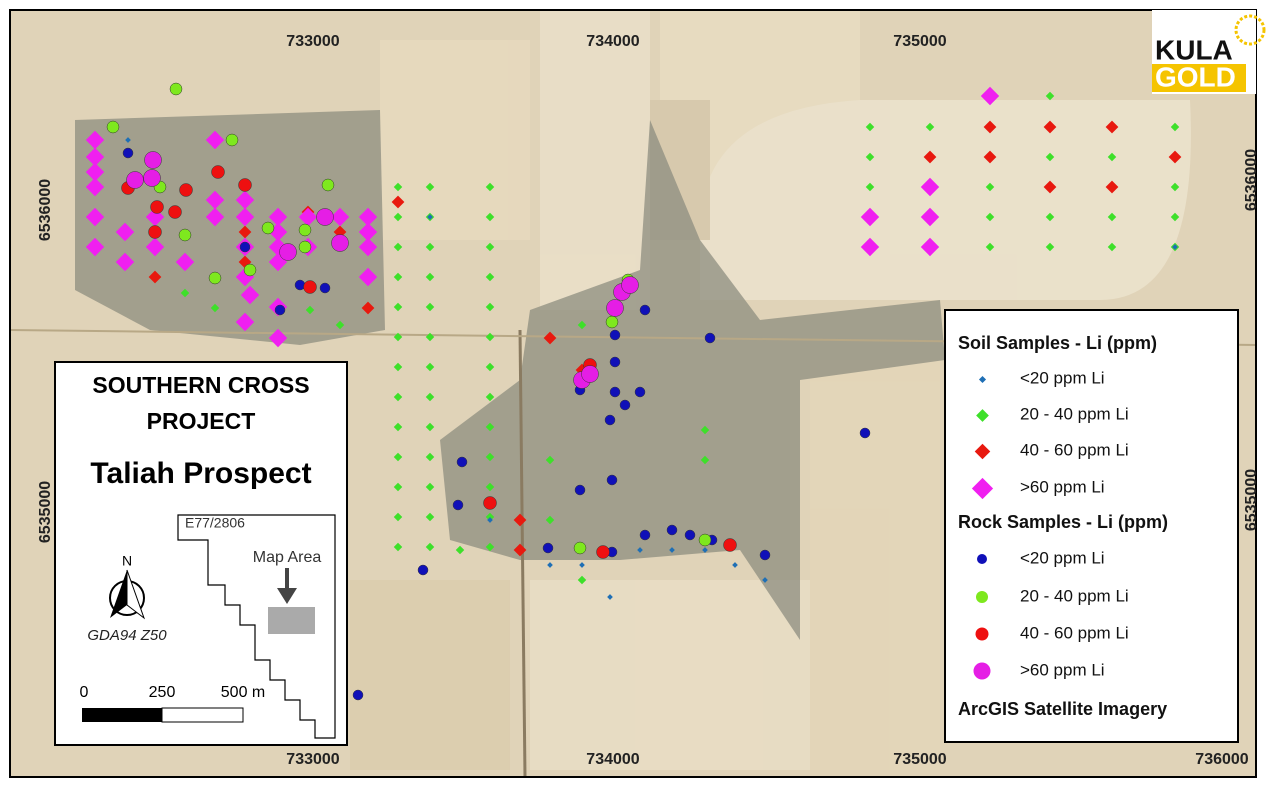 The width and height of the screenshot is (1266, 787). I want to click on grid-label: 736000, so click(1221, 759).